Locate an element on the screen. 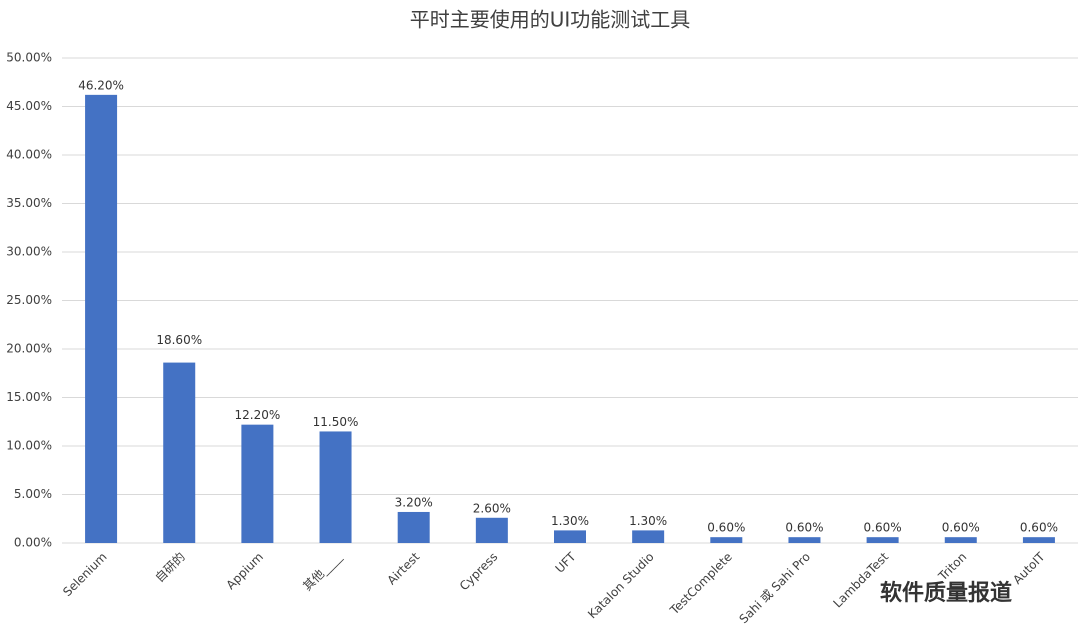 The width and height of the screenshot is (1080, 642). y-tick-label: 15.00% is located at coordinates (29, 397).